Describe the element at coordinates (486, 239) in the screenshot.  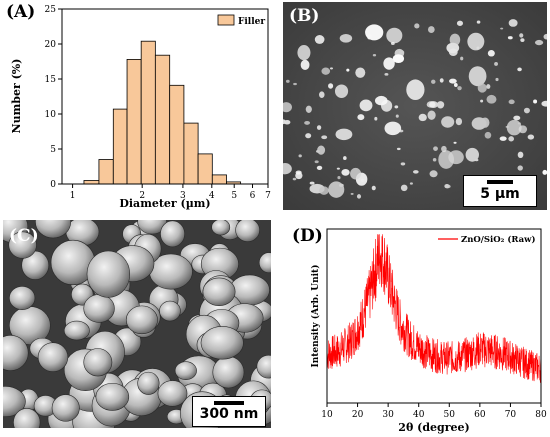
I see `xrd-legend: ZnO/SiO₂ (Raw)` at that location.